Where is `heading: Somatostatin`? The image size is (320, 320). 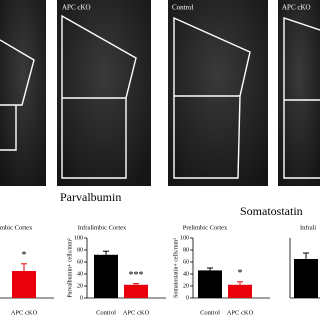
heading: Somatostatin is located at coordinates (271, 211).